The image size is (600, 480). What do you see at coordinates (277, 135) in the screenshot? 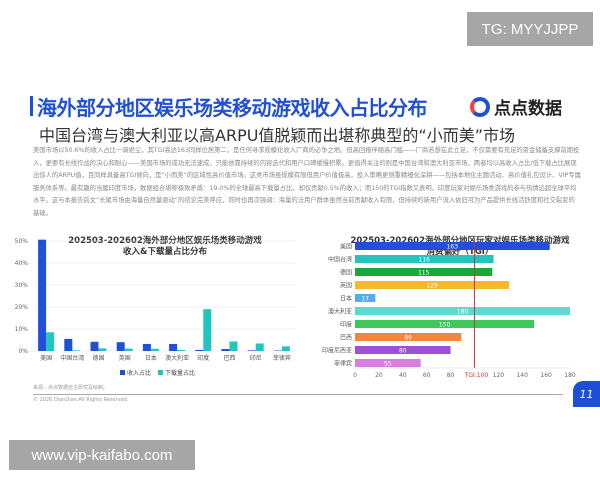
I see `page-subtitle: 中国台湾与澳大利亚以高ARPU值脱颖而出堪称典型的“小而美”市场` at bounding box center [277, 135].